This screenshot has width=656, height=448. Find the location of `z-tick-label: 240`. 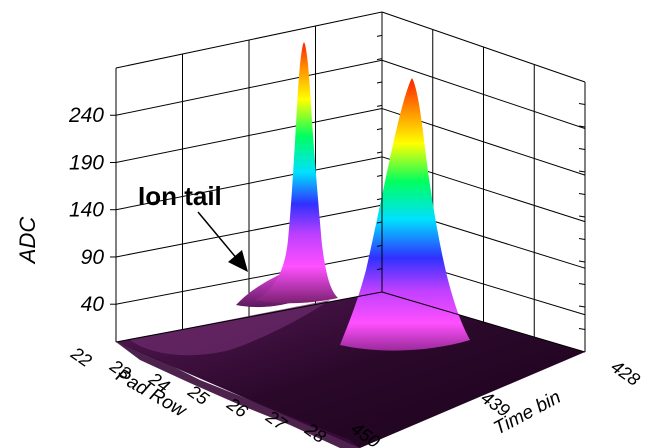

z-tick-label: 240 is located at coordinates (86, 115).